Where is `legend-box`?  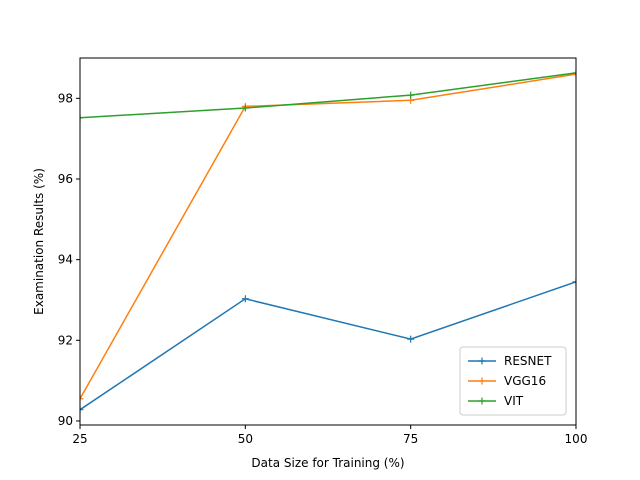 legend-box is located at coordinates (513, 381).